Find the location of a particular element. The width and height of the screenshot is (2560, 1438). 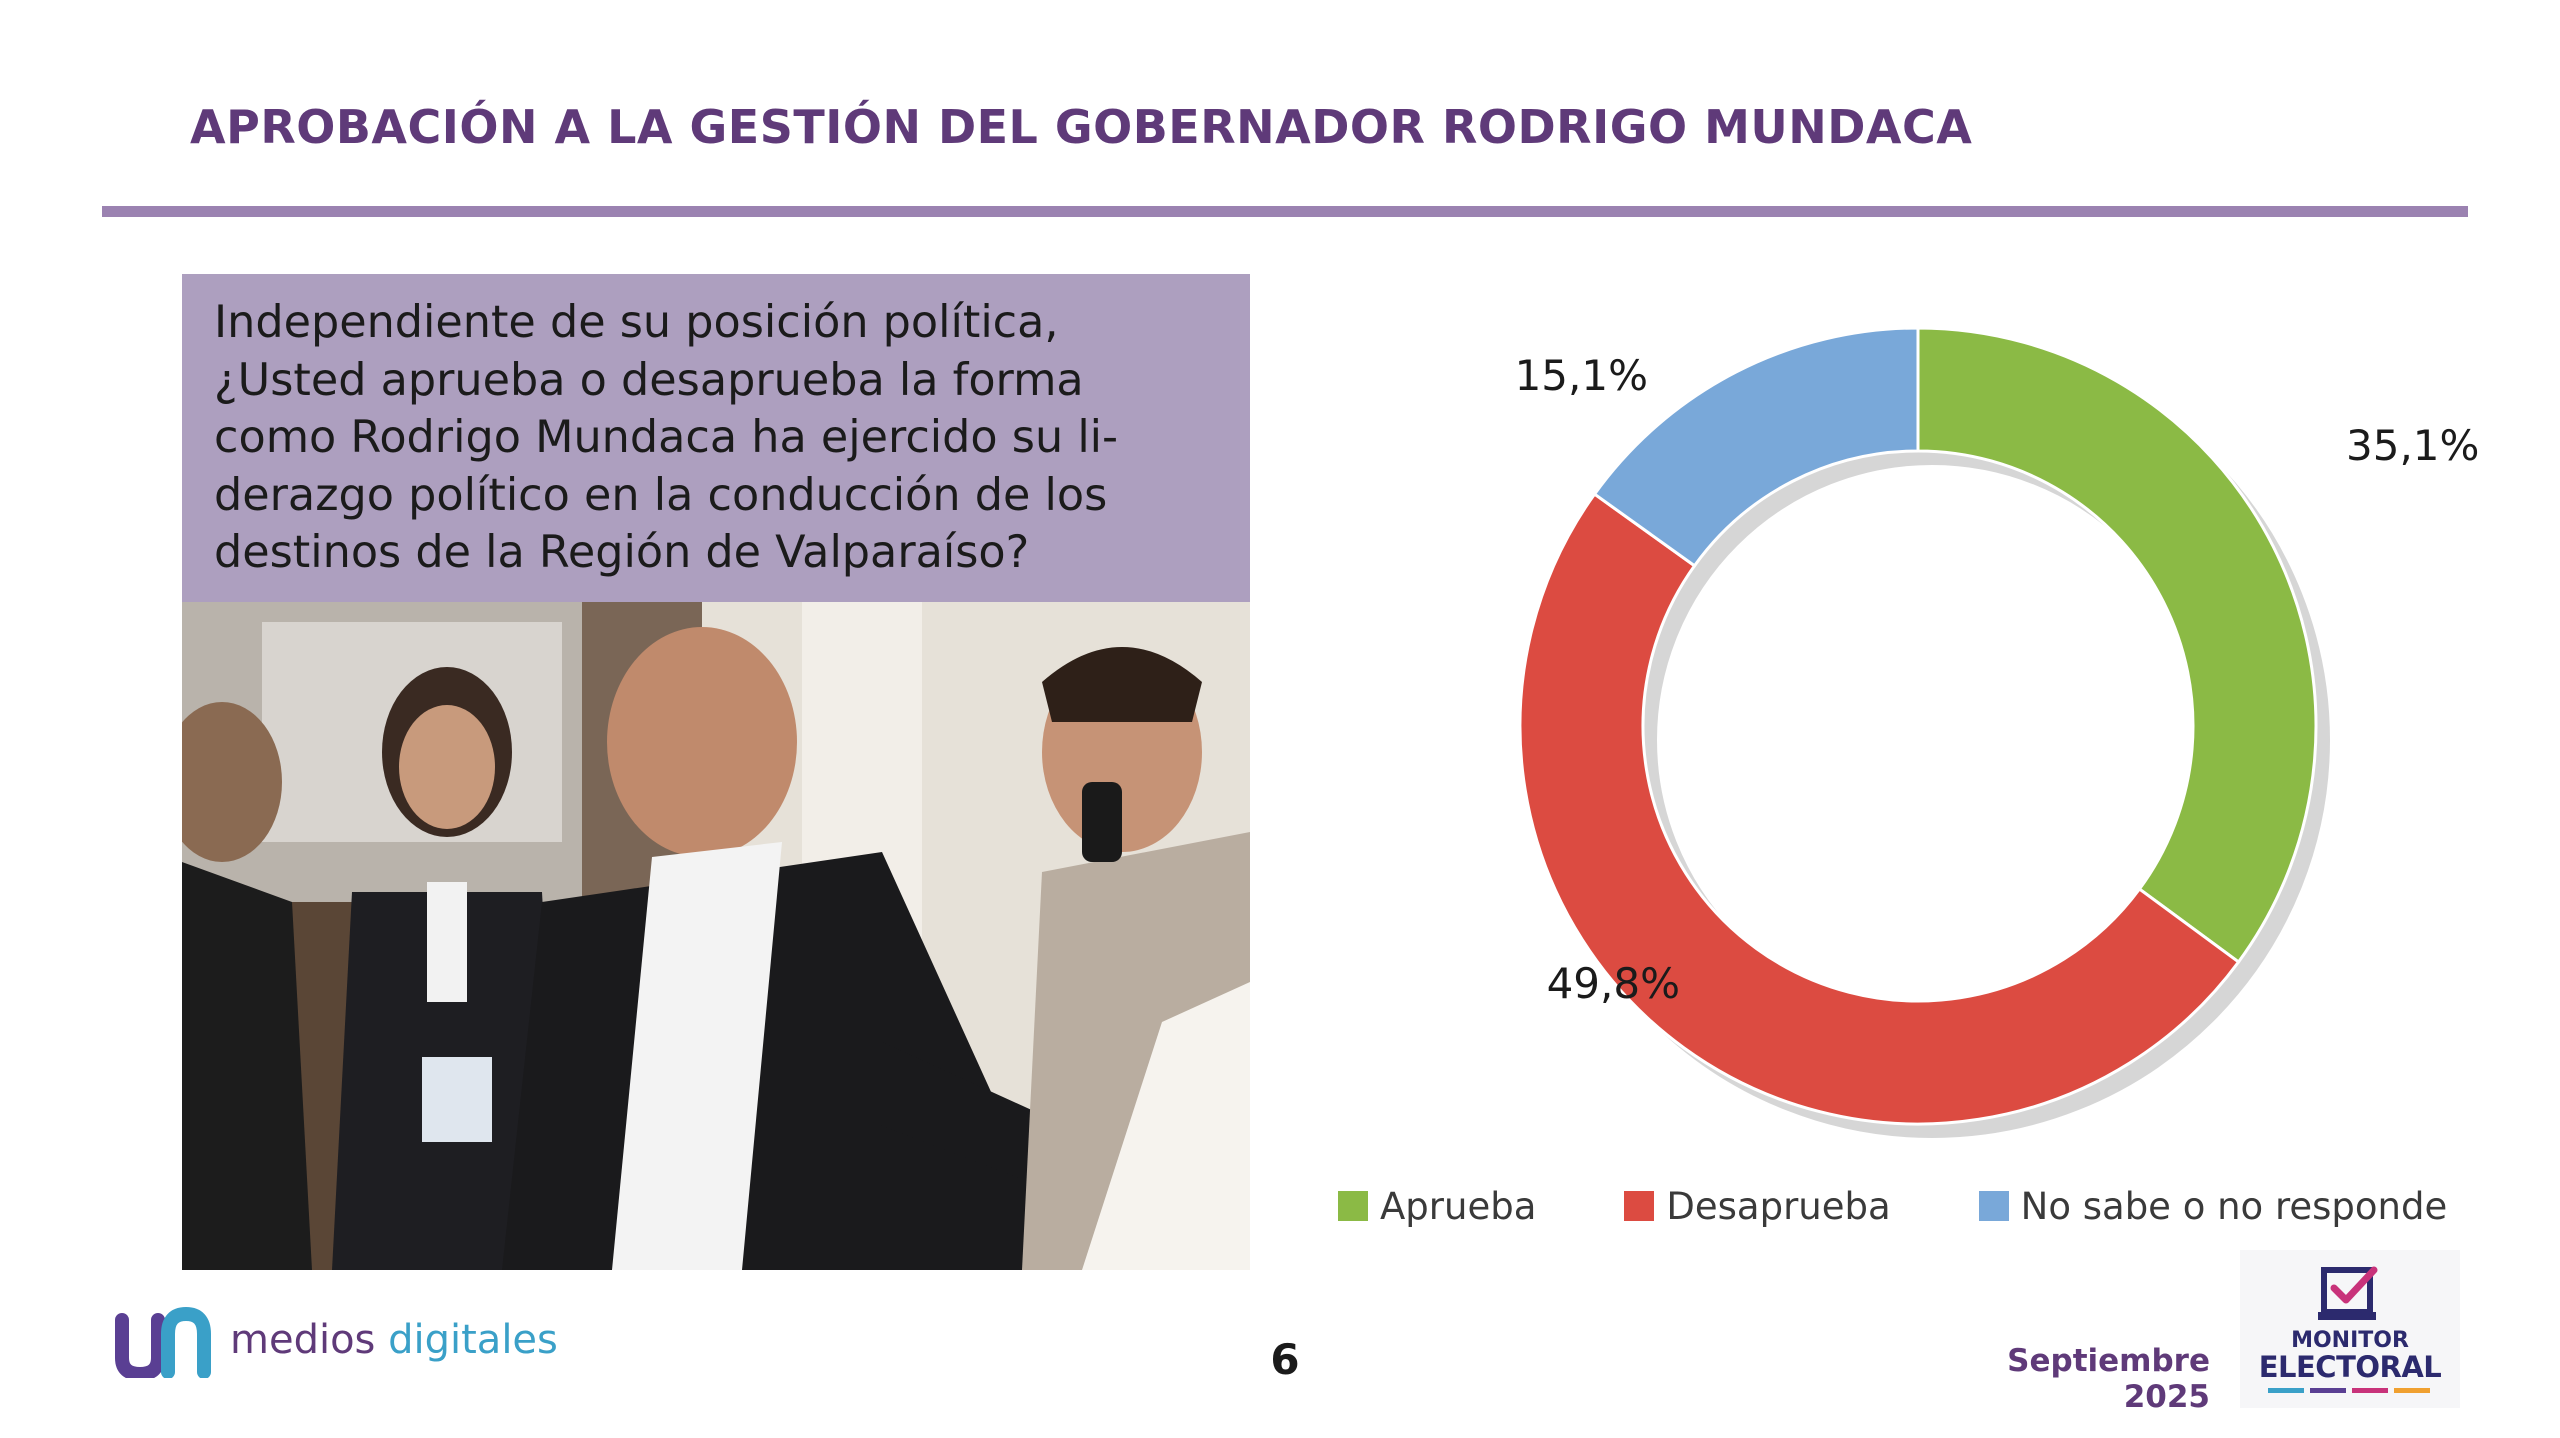

brand-word-digitales: digitales is located at coordinates (473, 1340).